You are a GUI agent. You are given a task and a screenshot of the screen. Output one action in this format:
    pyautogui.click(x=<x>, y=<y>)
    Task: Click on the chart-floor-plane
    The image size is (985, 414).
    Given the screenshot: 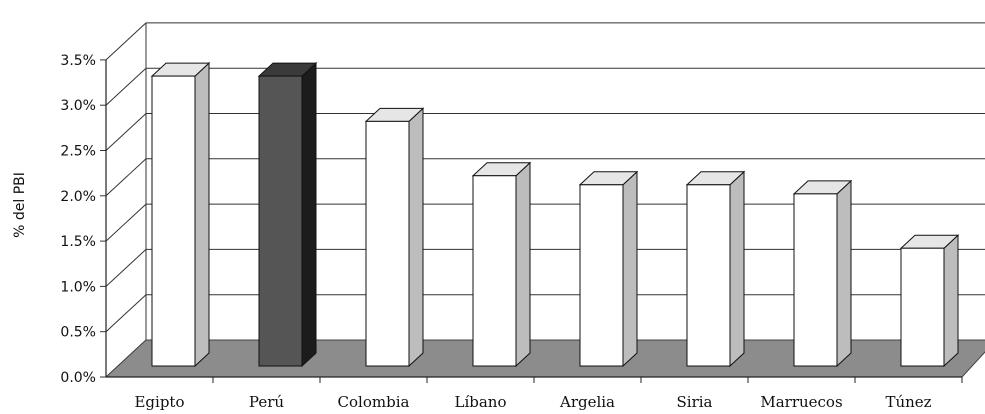 What is the action you would take?
    pyautogui.click(x=544, y=358)
    